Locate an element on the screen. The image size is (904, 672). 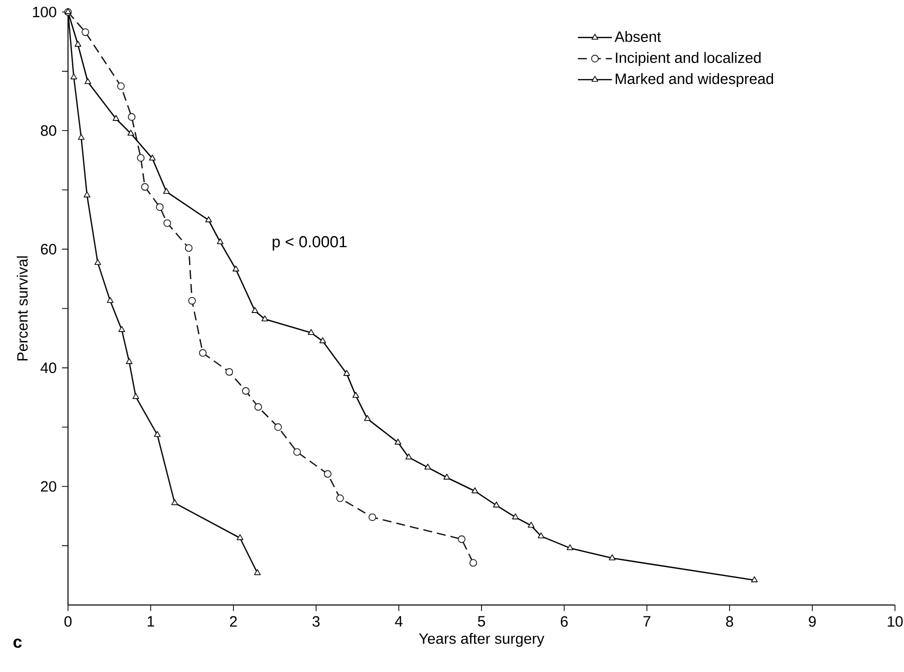
y-tick-label: 20 is located at coordinates (48, 486).